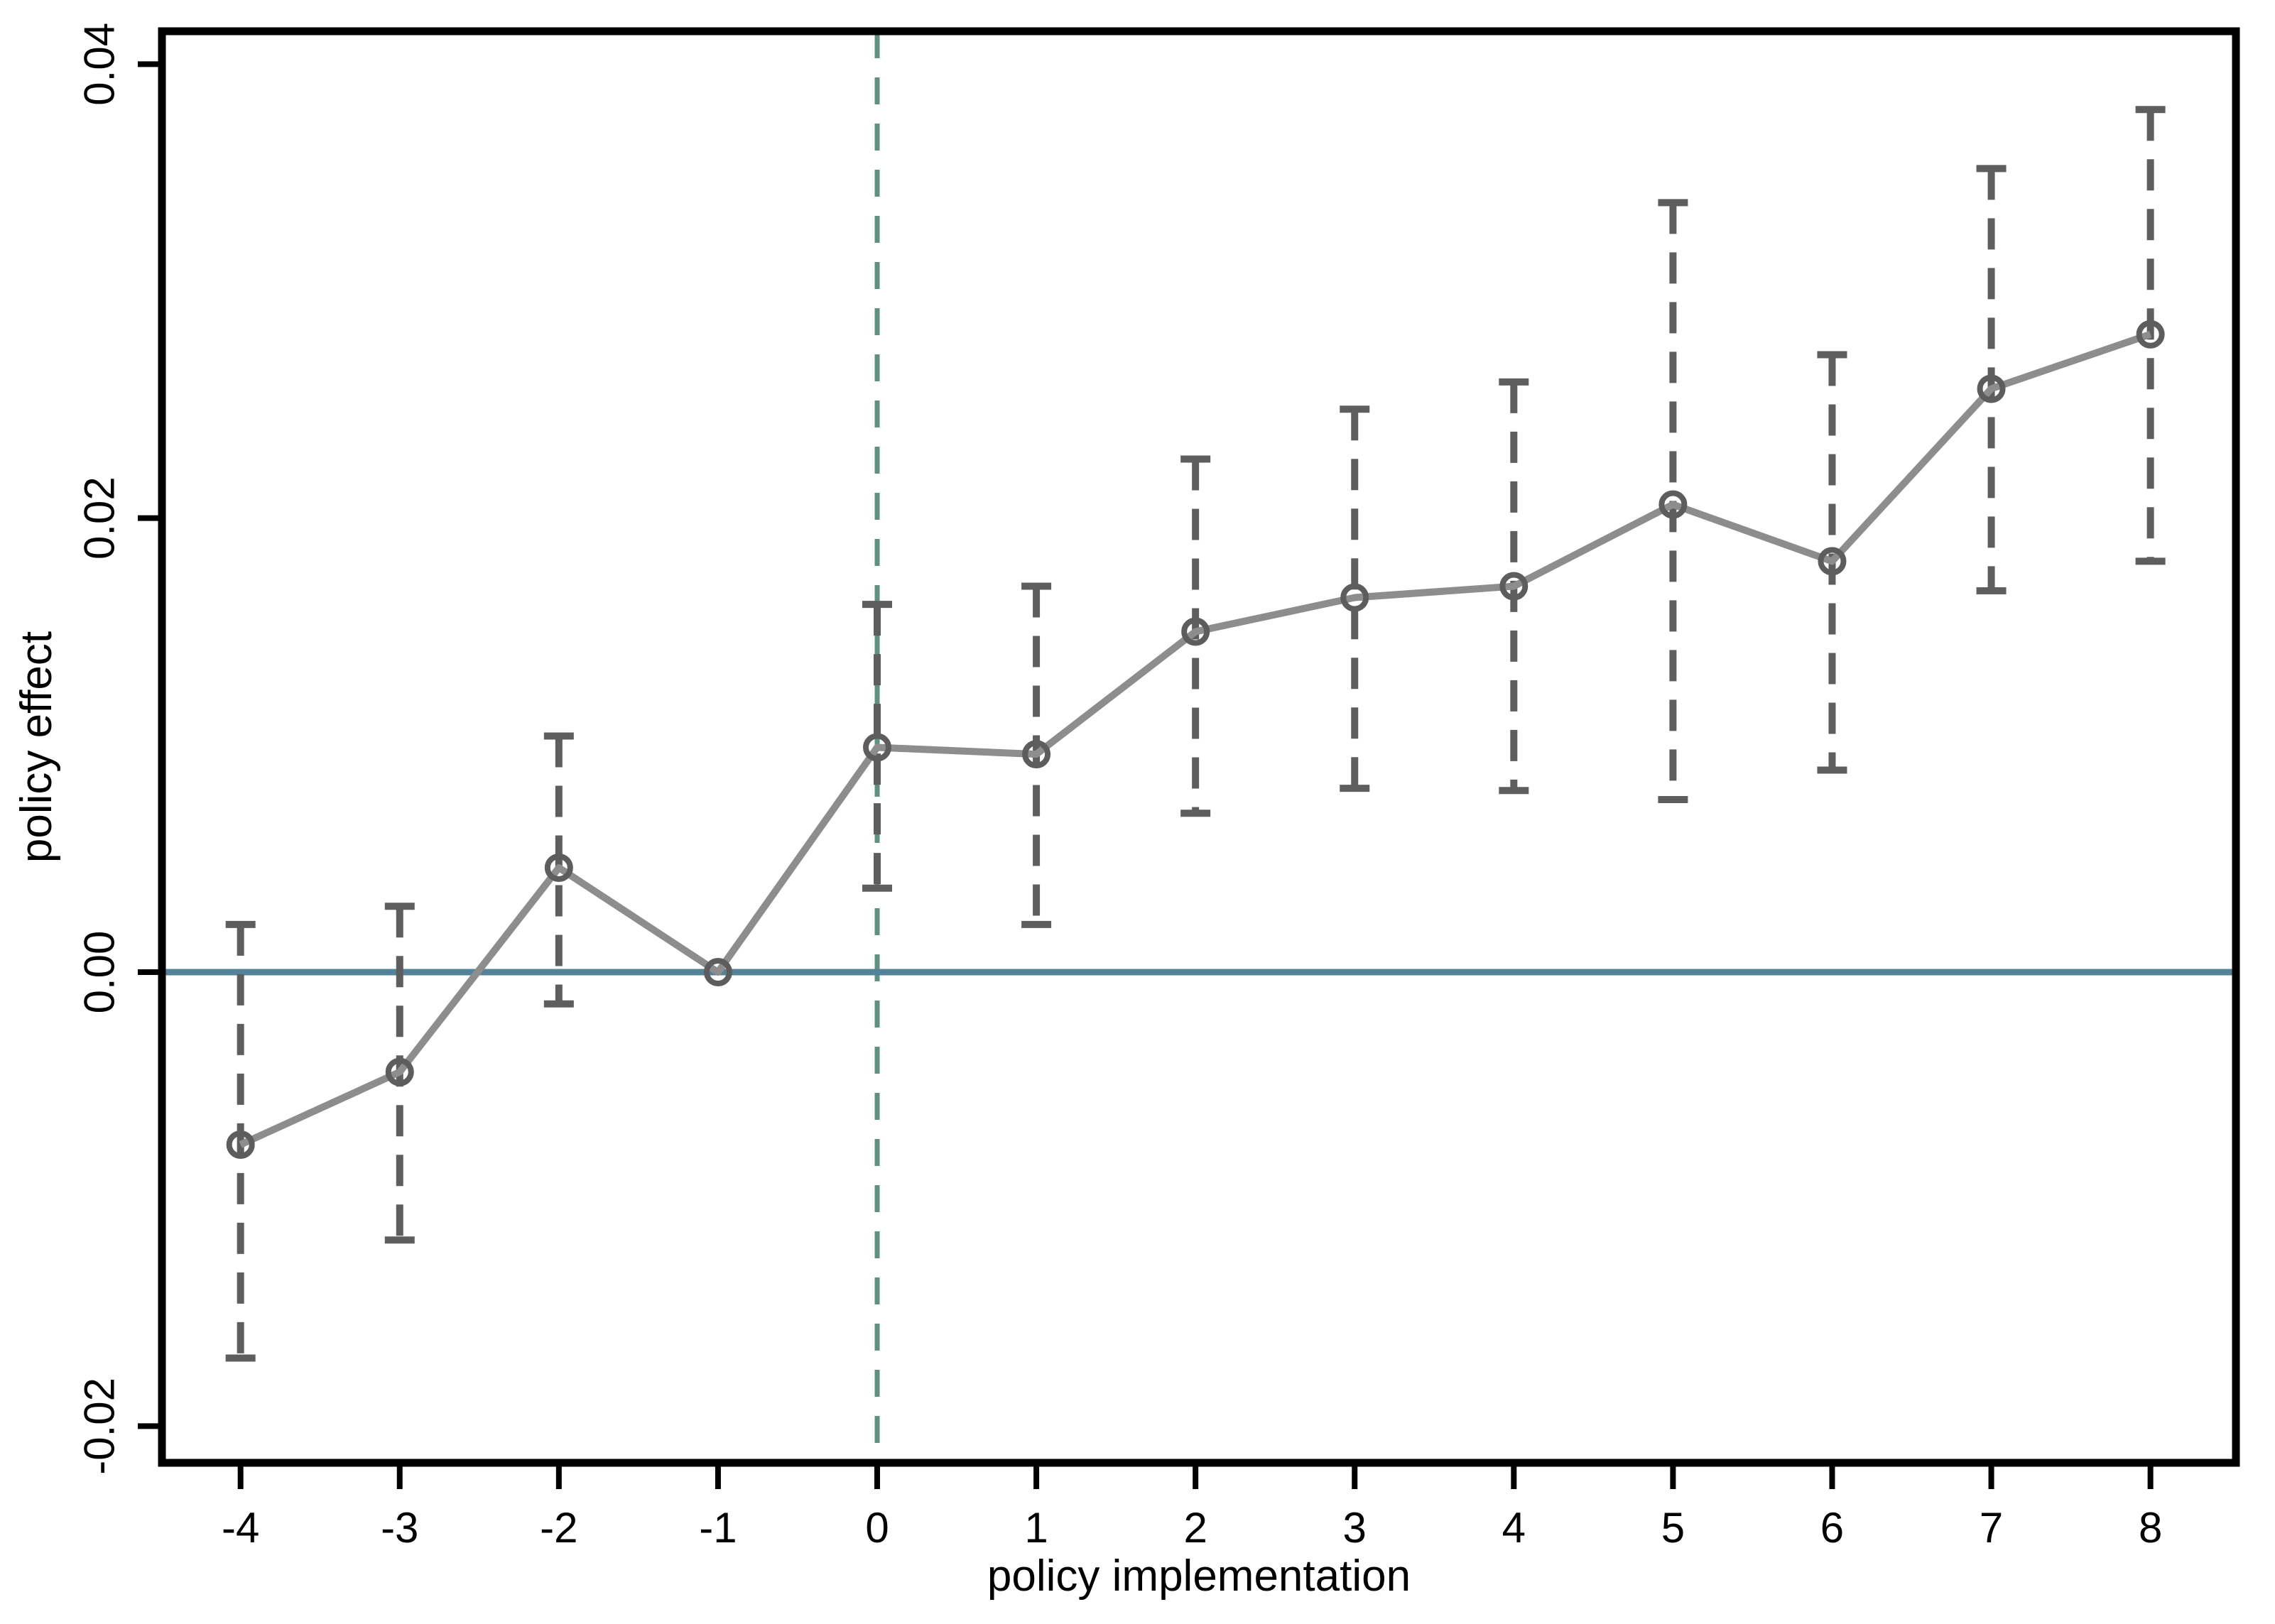 This screenshot has width=2275, height=1624. Describe the element at coordinates (100, 518) in the screenshot. I see `y-tick-label: 0.02` at that location.